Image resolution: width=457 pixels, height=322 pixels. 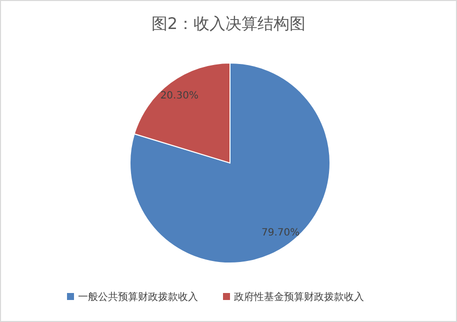 I want to click on legend-label: 一般公共预算财政拨款收入, so click(x=138, y=297).